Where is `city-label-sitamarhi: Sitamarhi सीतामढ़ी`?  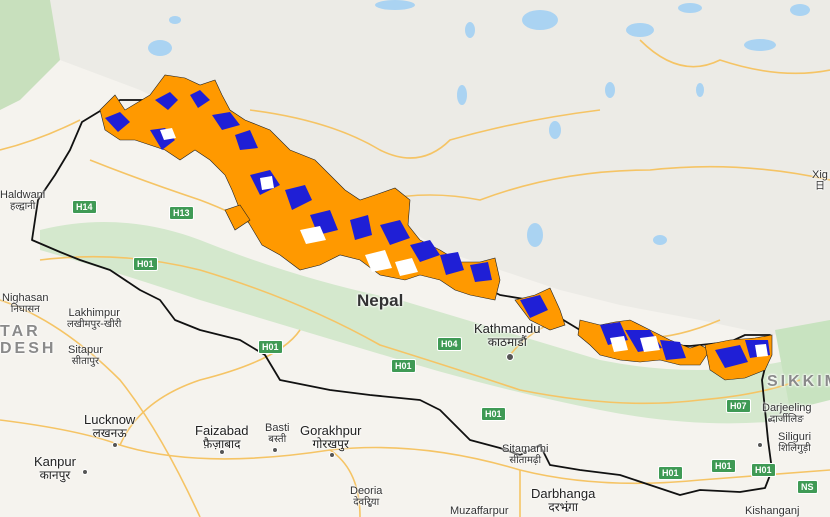
city-label-sitamarhi: Sitamarhi सीतामढ़ी is located at coordinates (525, 454).